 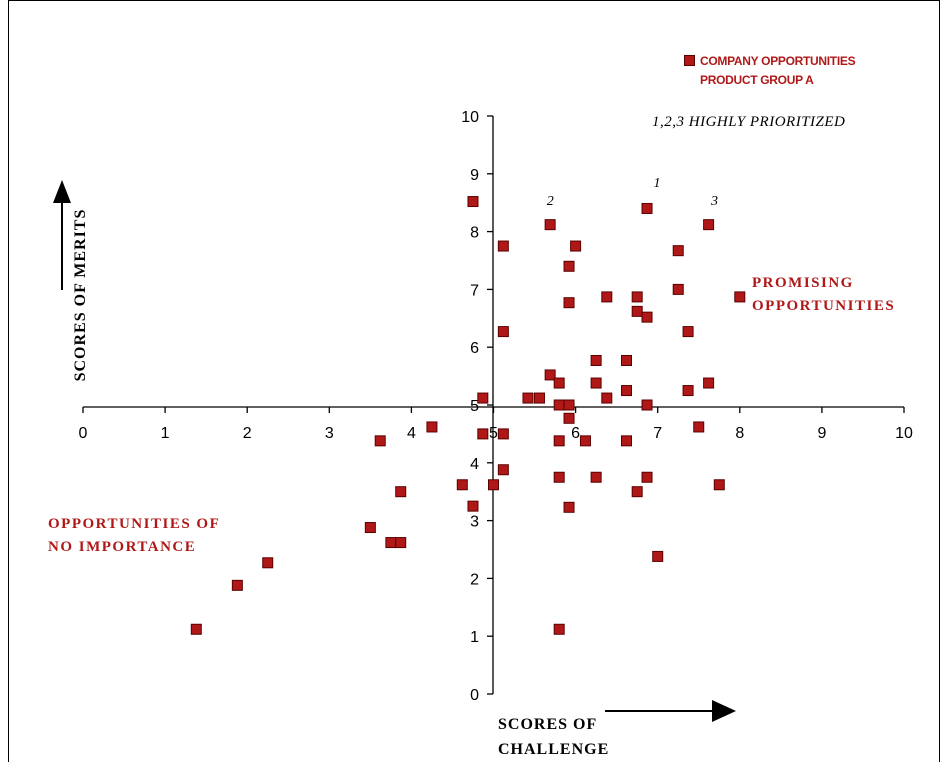 What do you see at coordinates (134, 536) in the screenshot?
I see `quadrant-label-no-importance: OPPORTUNITIES OF NO IMPORTANCE` at bounding box center [134, 536].